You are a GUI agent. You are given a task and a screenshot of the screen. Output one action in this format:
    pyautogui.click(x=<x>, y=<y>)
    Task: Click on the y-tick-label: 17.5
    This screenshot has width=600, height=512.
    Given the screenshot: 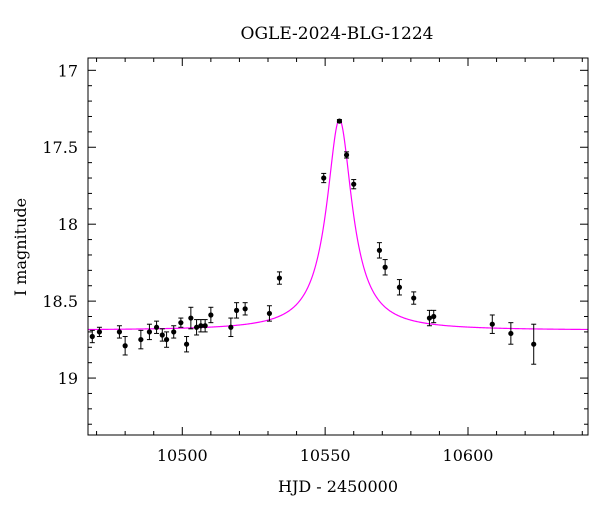 What is the action you would take?
    pyautogui.click(x=60, y=147)
    